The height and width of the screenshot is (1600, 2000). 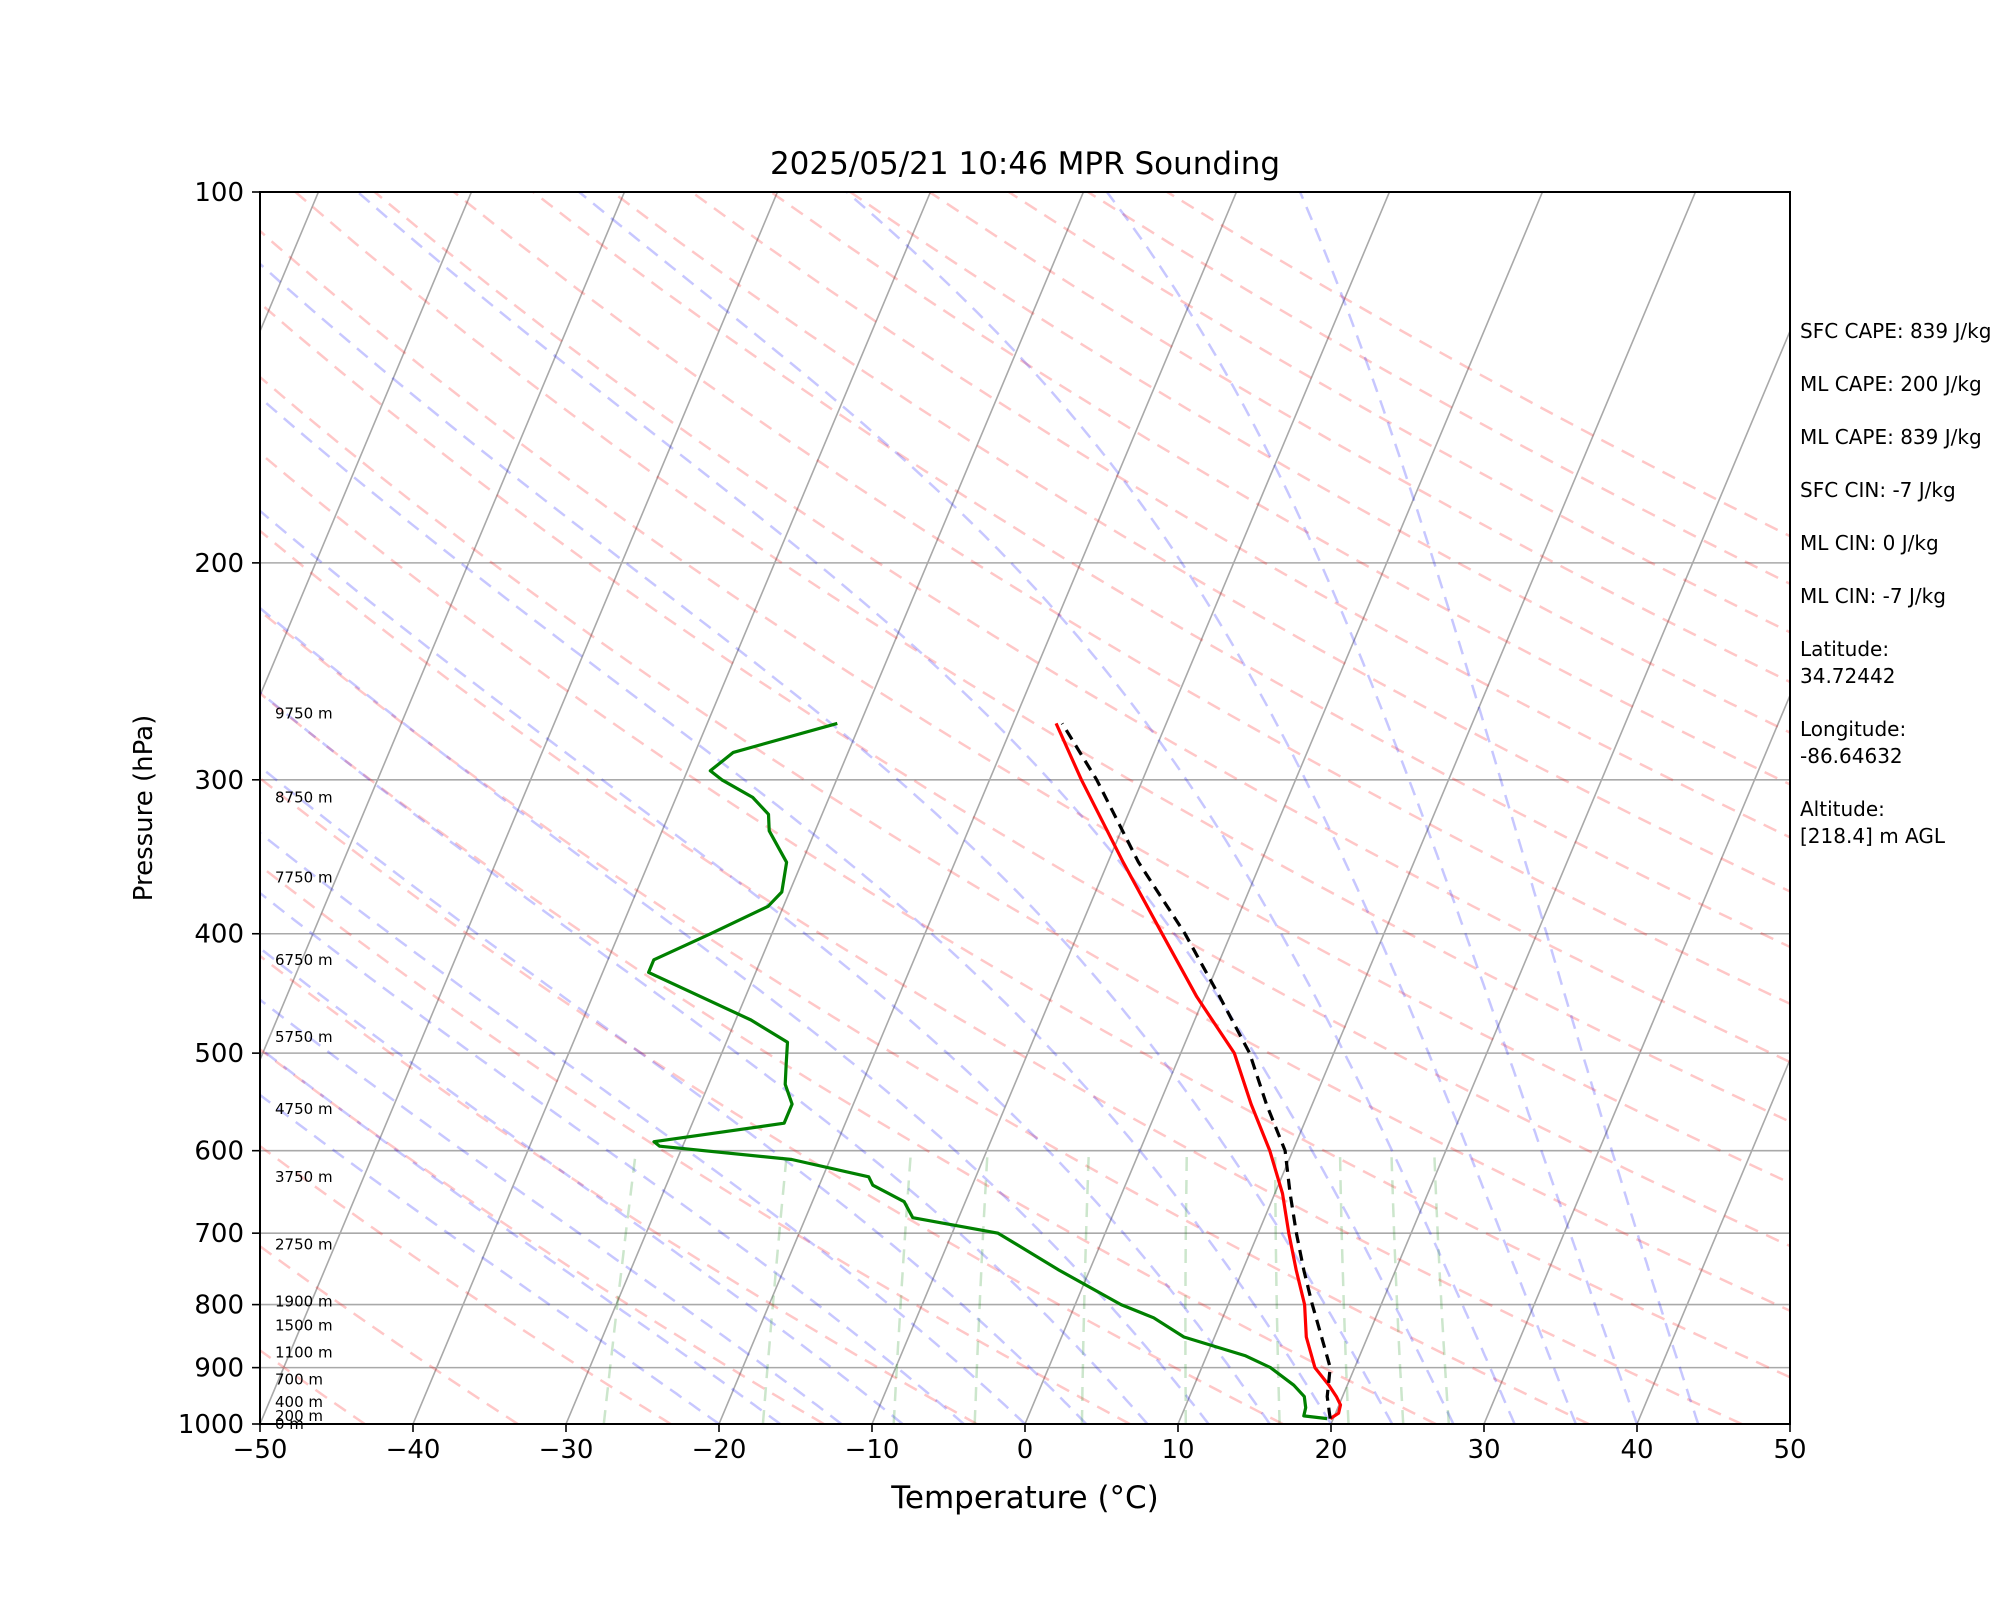 I want to click on stat-entry: Altitude: [218.4] m AGL, so click(x=1900, y=823).